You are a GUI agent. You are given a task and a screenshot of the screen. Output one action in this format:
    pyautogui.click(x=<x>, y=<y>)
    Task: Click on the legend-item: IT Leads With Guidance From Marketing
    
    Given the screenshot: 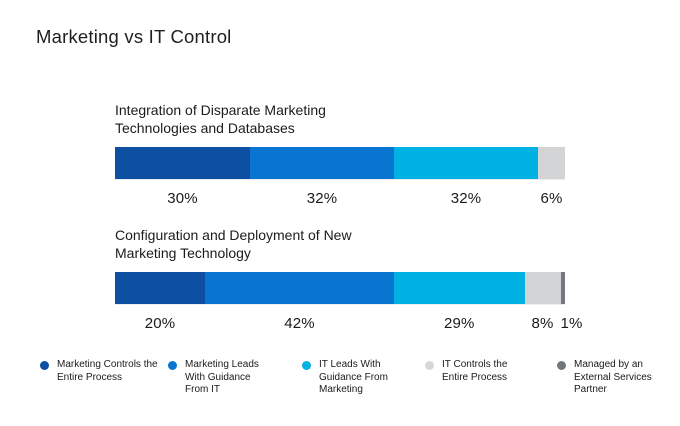 What is the action you would take?
    pyautogui.click(x=349, y=378)
    